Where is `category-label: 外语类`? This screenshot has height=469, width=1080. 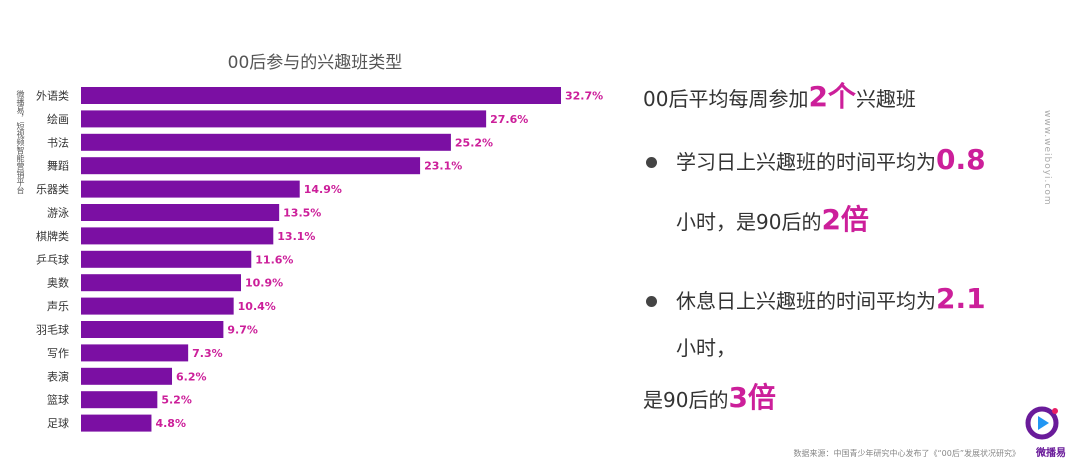 category-label: 外语类 is located at coordinates (52, 96).